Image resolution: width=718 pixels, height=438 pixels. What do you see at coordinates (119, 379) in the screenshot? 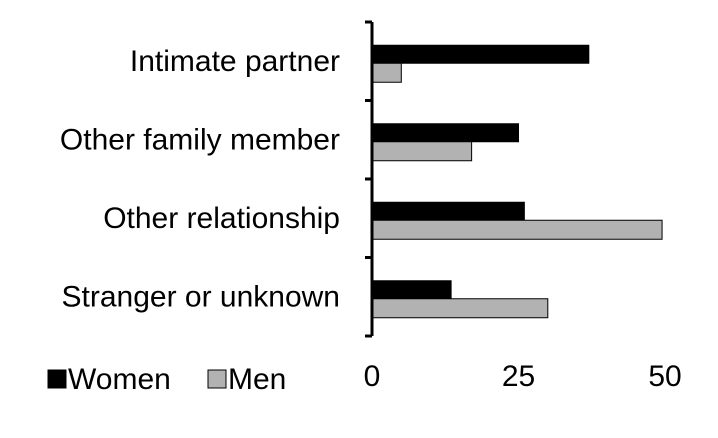
I see `legend-label: Women` at bounding box center [119, 379].